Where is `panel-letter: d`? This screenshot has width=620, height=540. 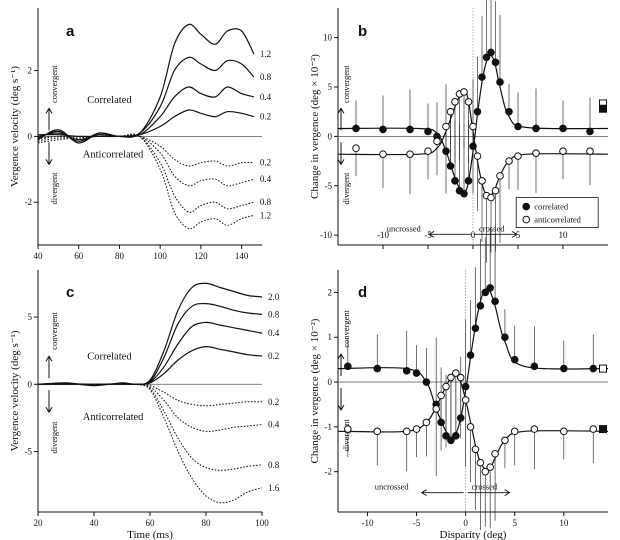 panel-letter: d is located at coordinates (362, 292).